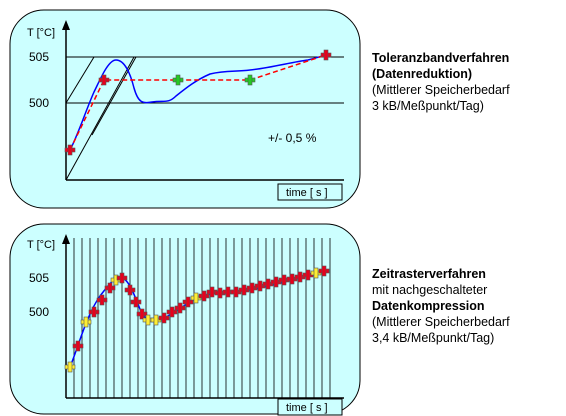 This screenshot has height=416, width=566. I want to click on tolerance-annotation: +/- 0,5 %, so click(292, 138).